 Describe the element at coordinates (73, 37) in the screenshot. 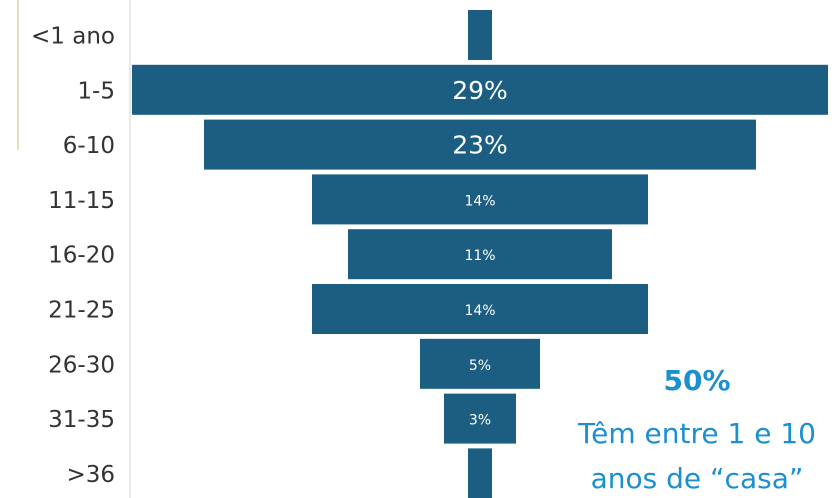

I see `category-label: <1 ano` at that location.